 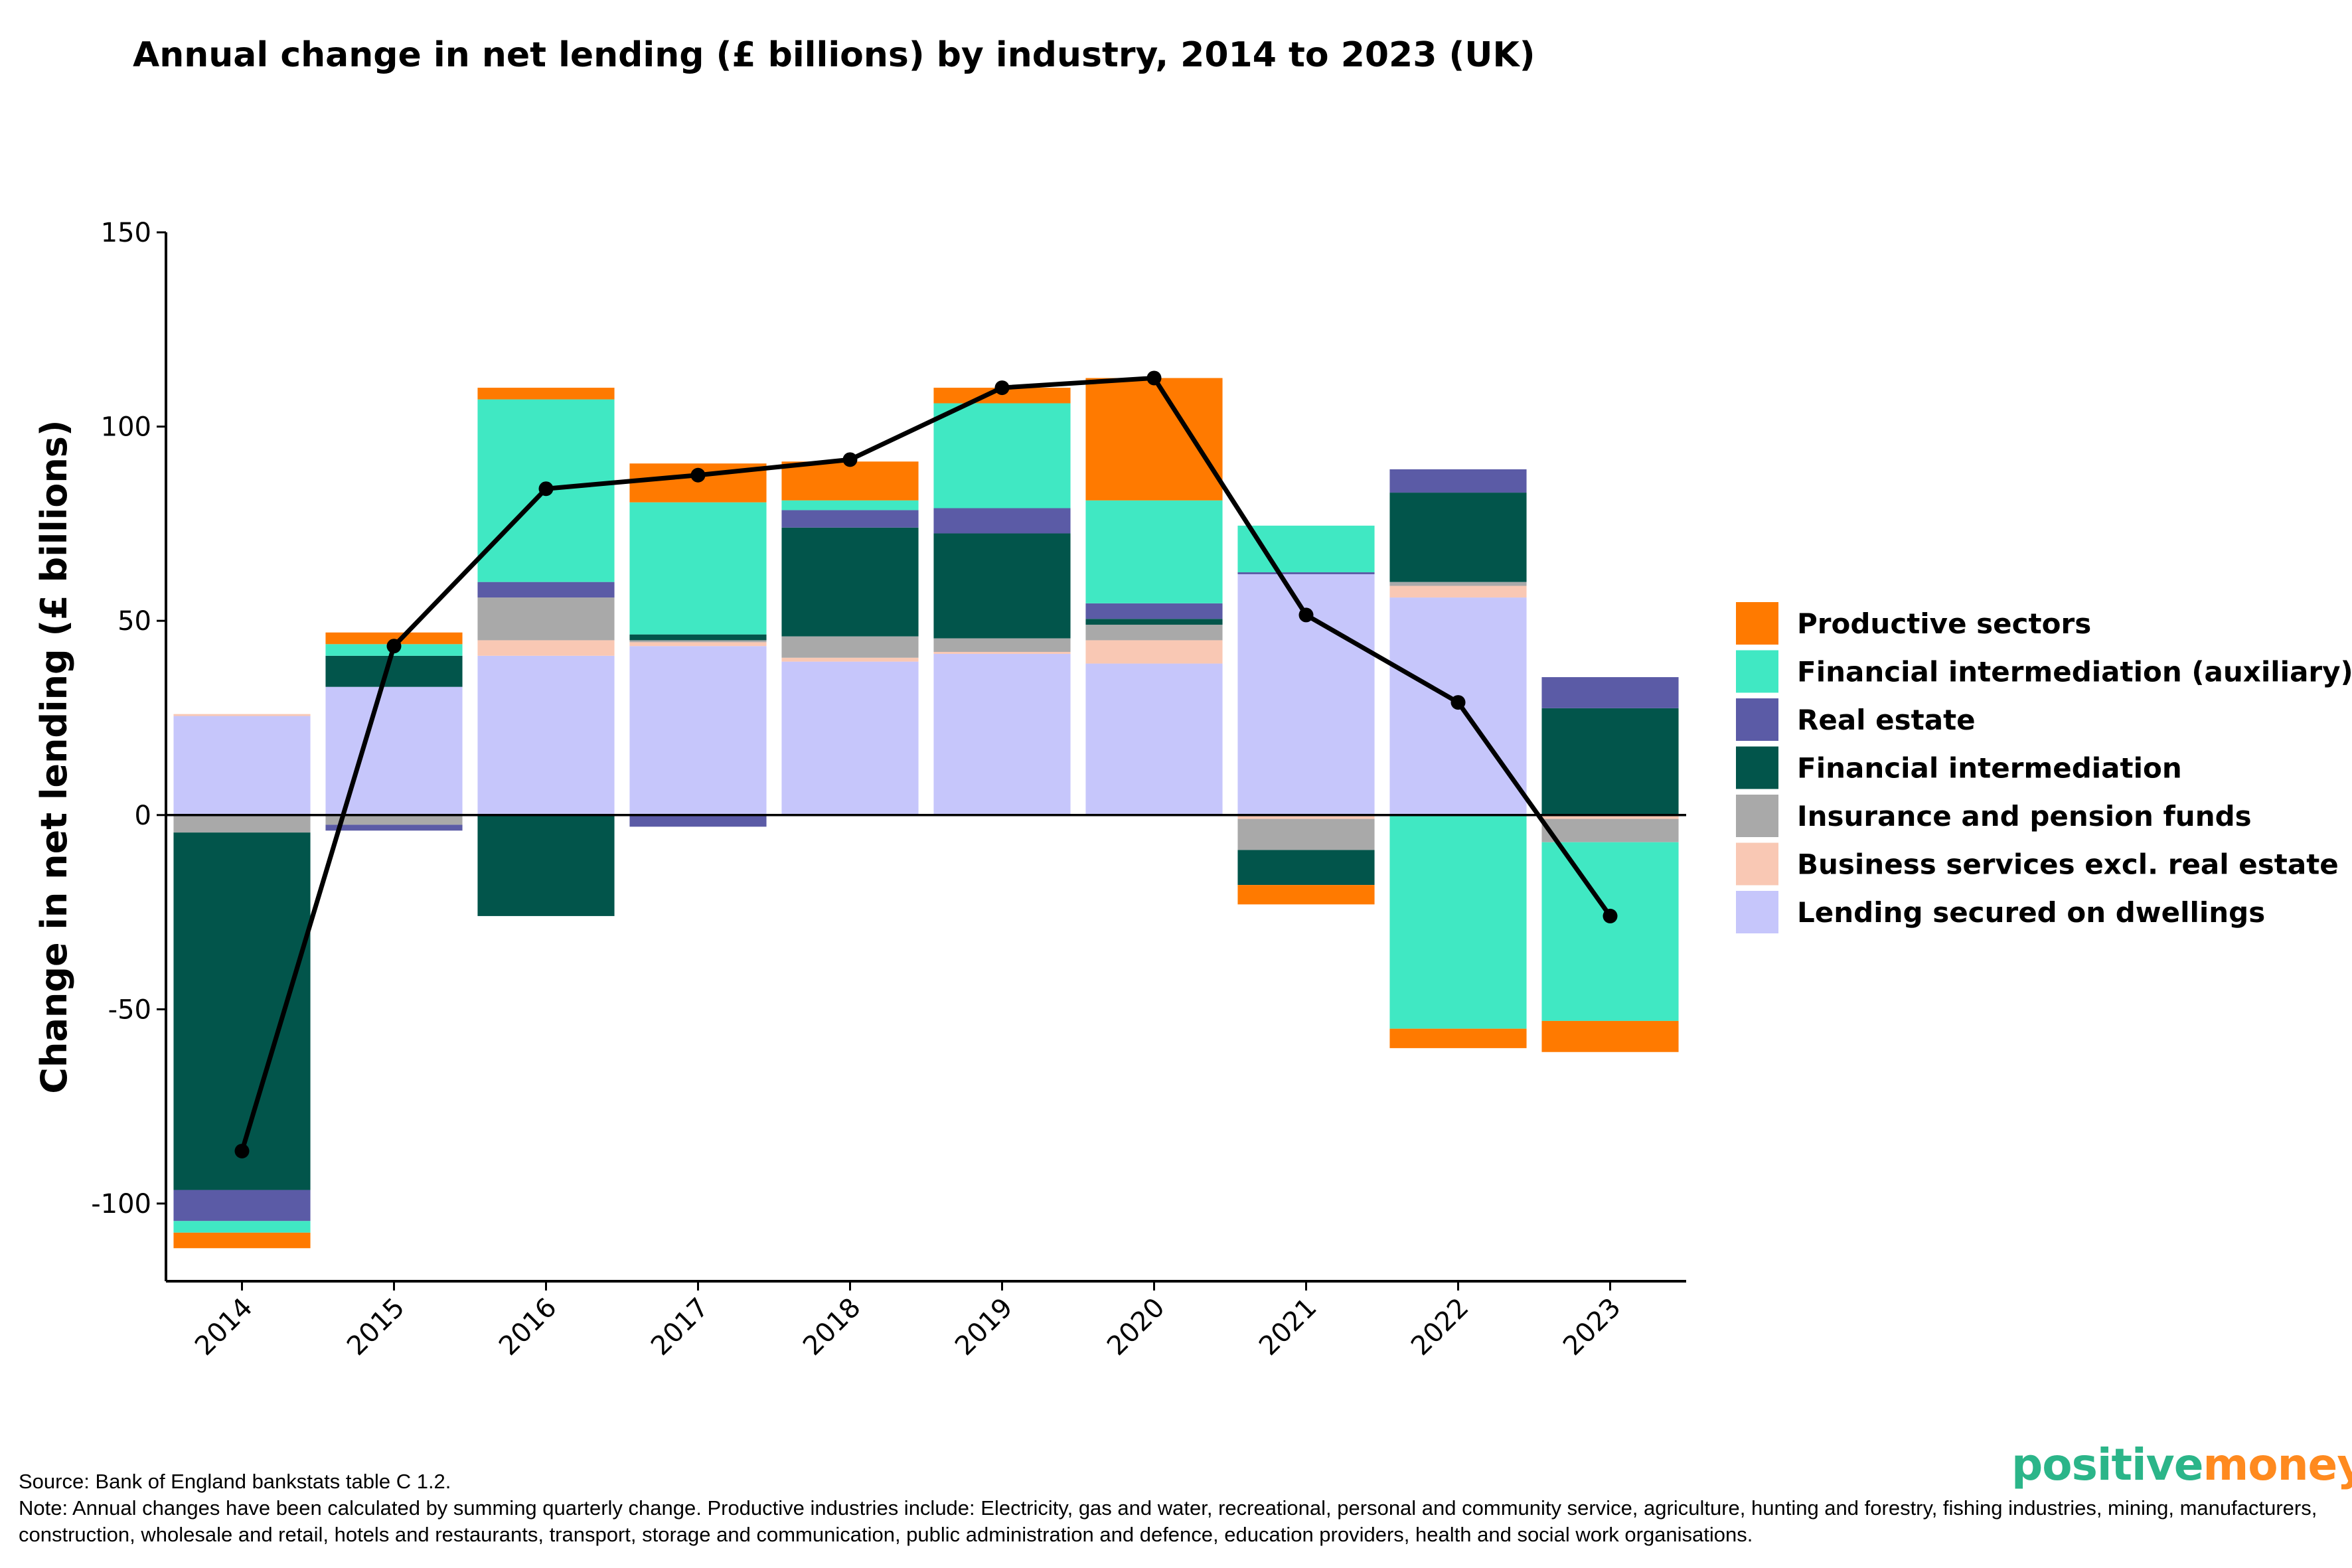 I want to click on bar-real-estate-2022, so click(x=1458, y=481).